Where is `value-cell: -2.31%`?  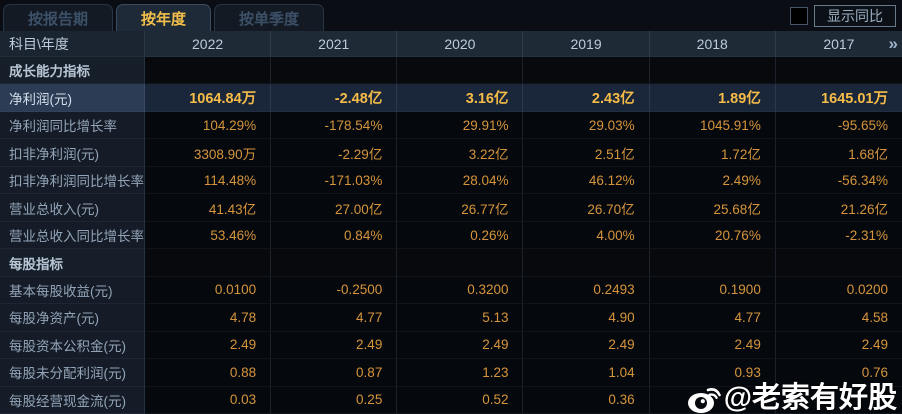
value-cell: -2.31% is located at coordinates (838, 235).